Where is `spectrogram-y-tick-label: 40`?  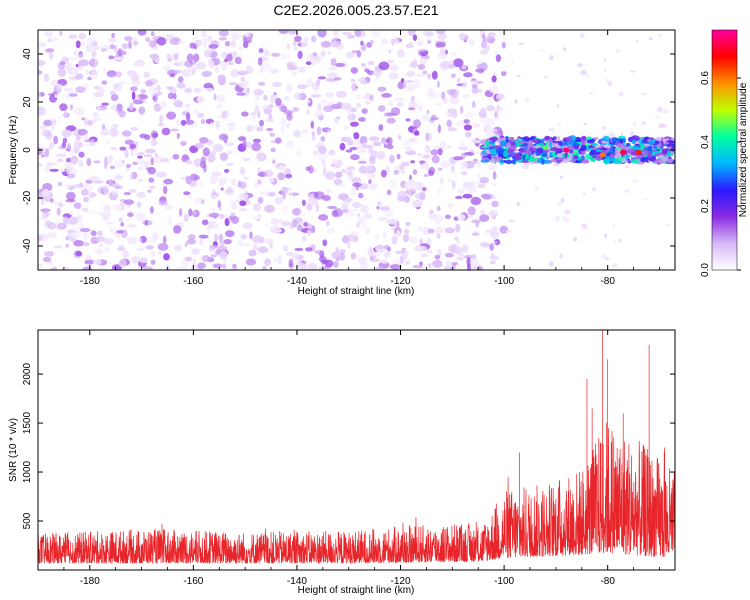
spectrogram-y-tick-label: 40 is located at coordinates (27, 54).